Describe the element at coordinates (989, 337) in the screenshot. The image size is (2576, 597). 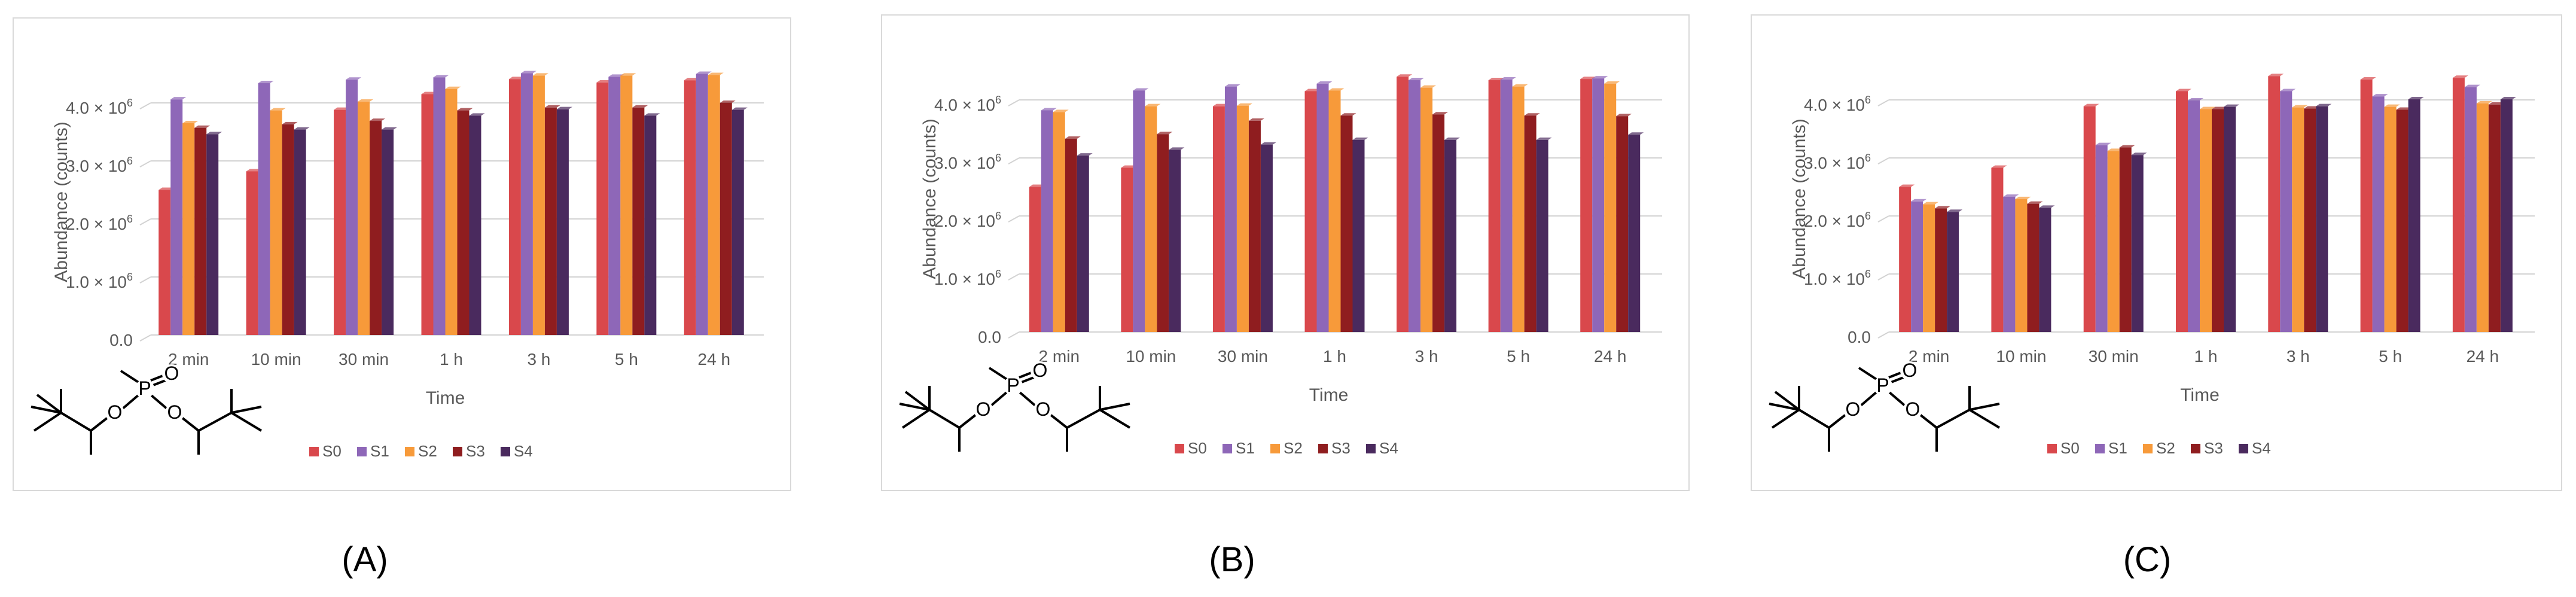
I see `y-tick-mantissa: 0.0` at that location.